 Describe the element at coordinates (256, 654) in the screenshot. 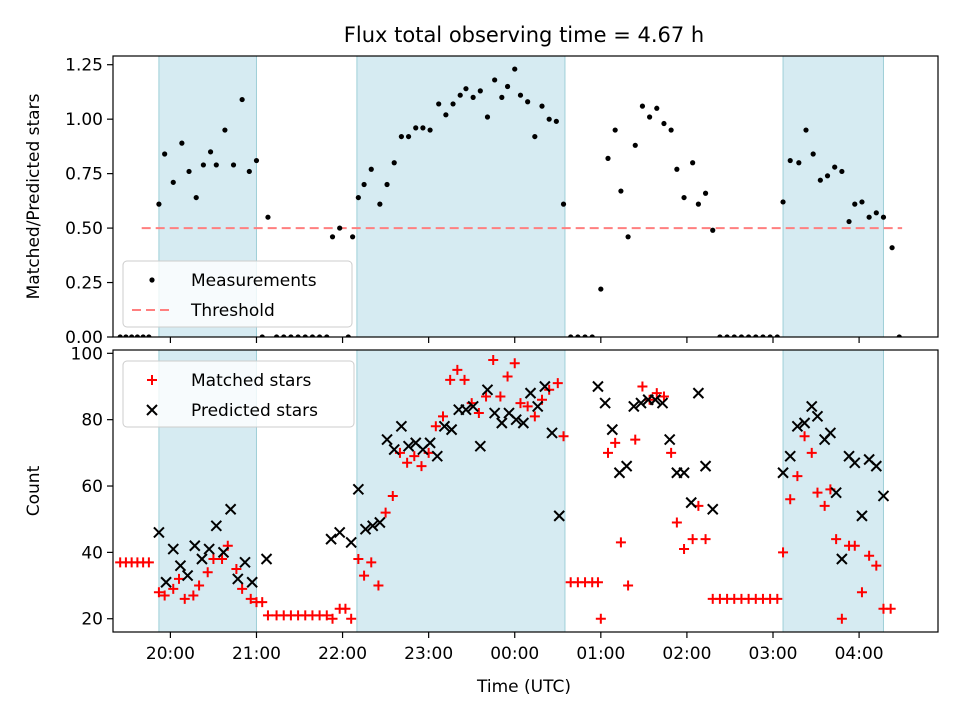

I see `x-tick-label: 21:00` at that location.